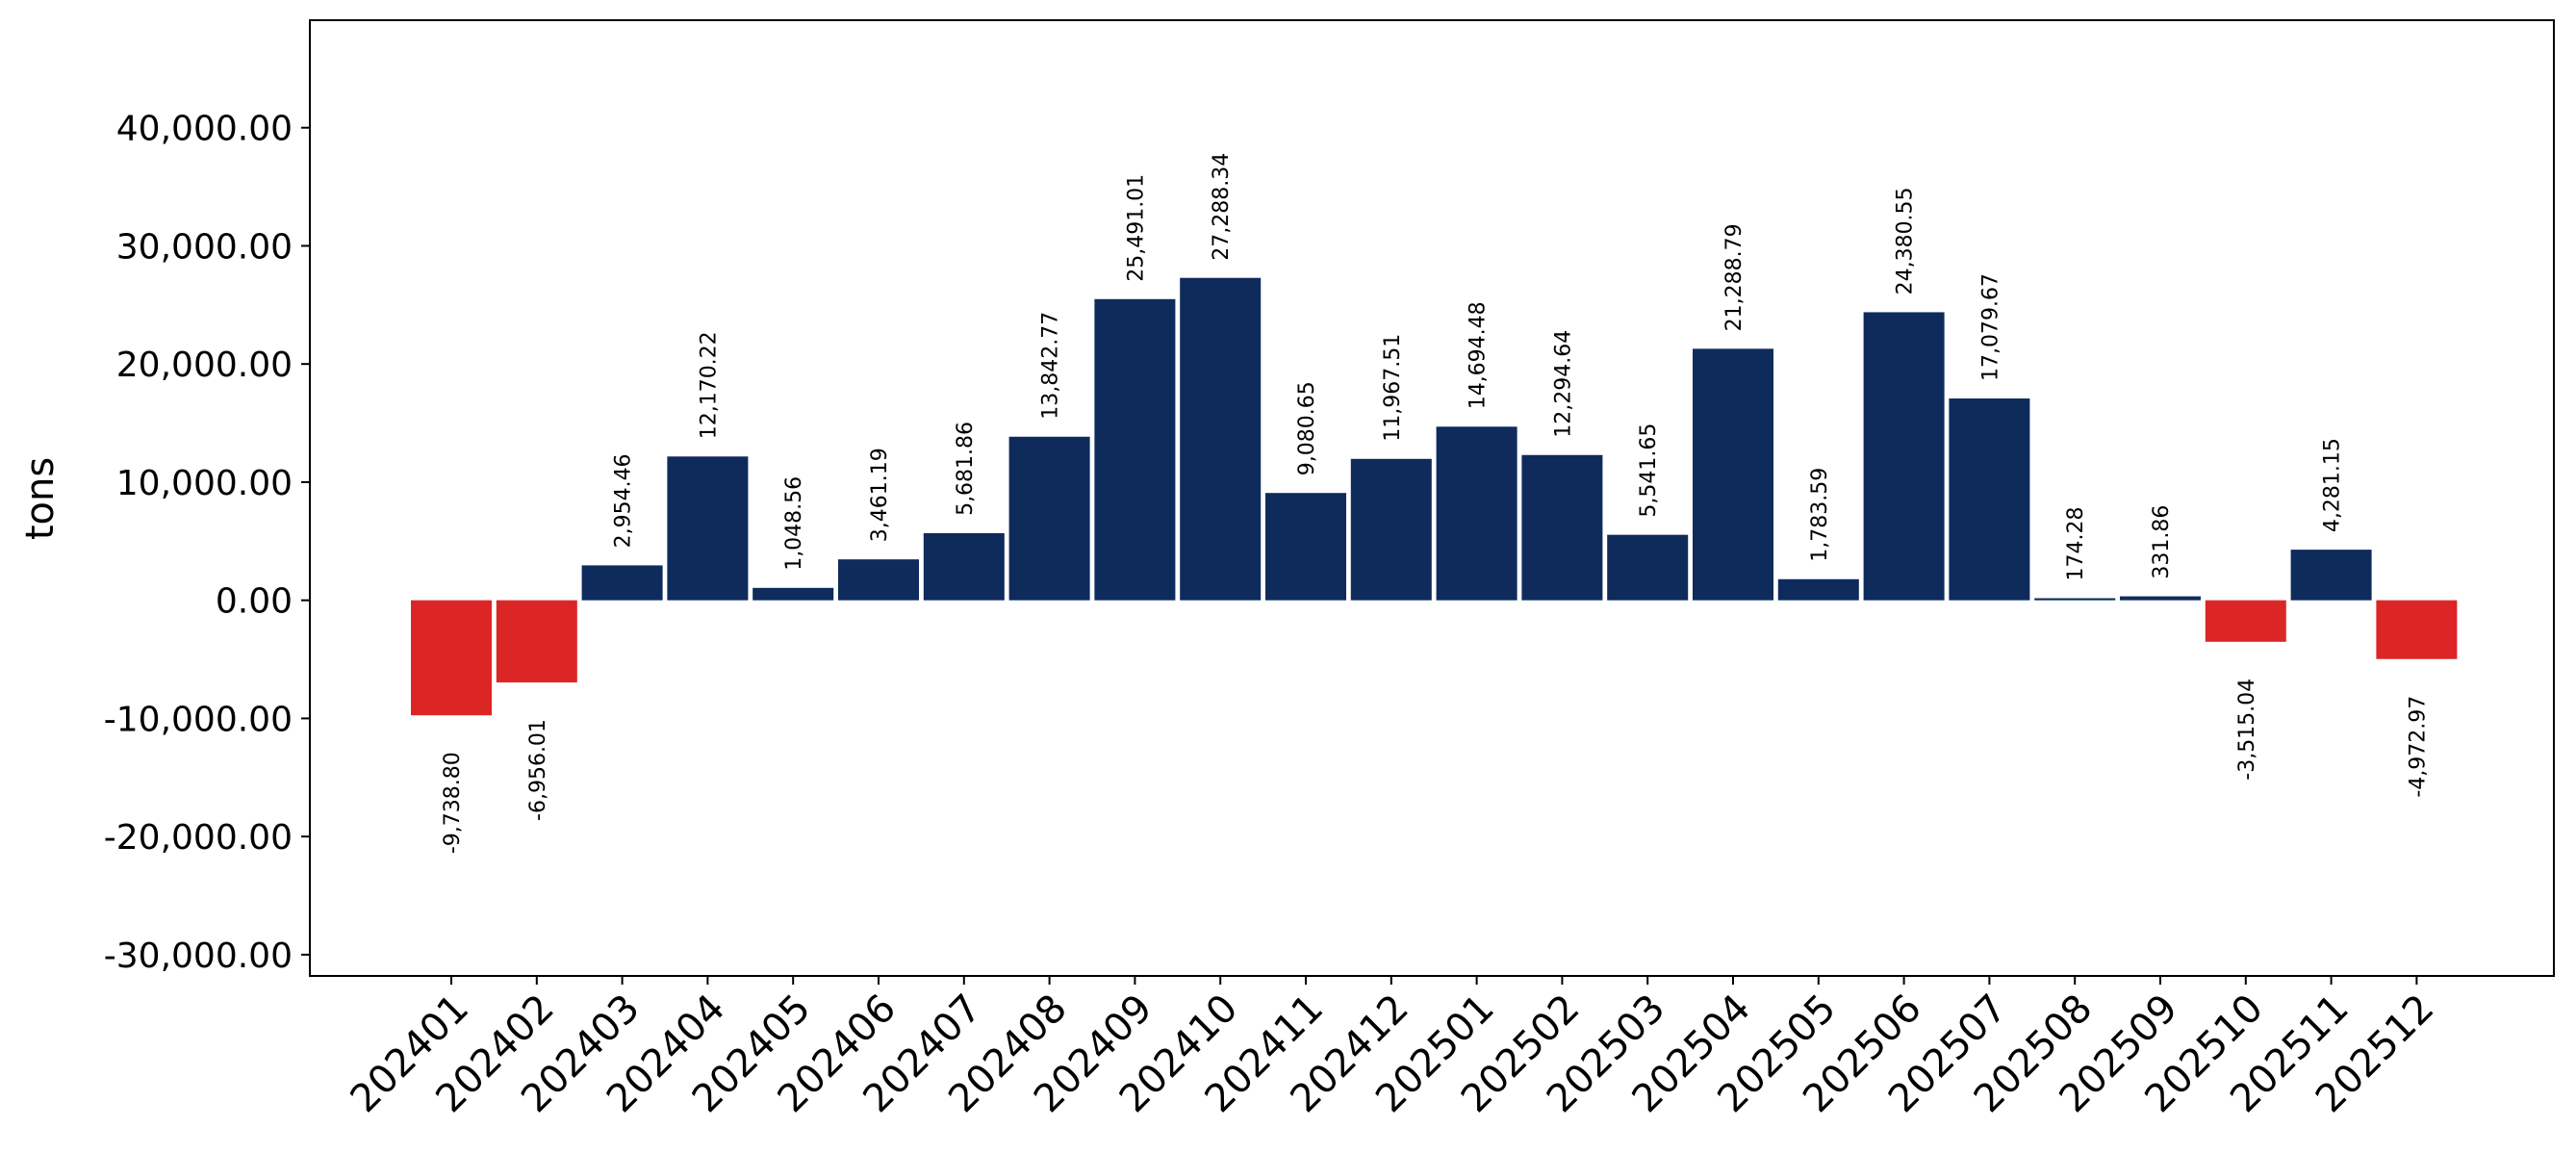 The width and height of the screenshot is (2576, 1154). I want to click on data-label-202508: 174.28, so click(2076, 544).